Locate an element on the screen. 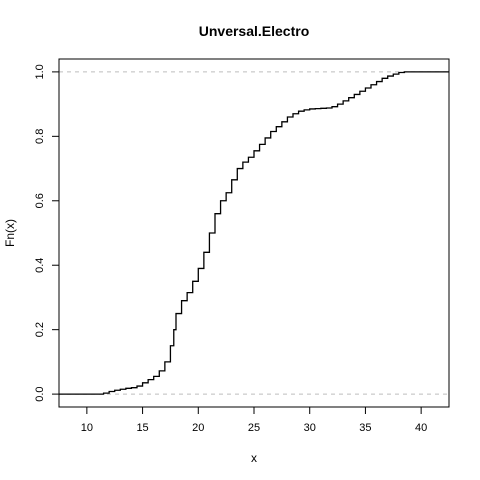 The width and height of the screenshot is (480, 480). chart-title: Unversal.Electro is located at coordinates (254, 31).